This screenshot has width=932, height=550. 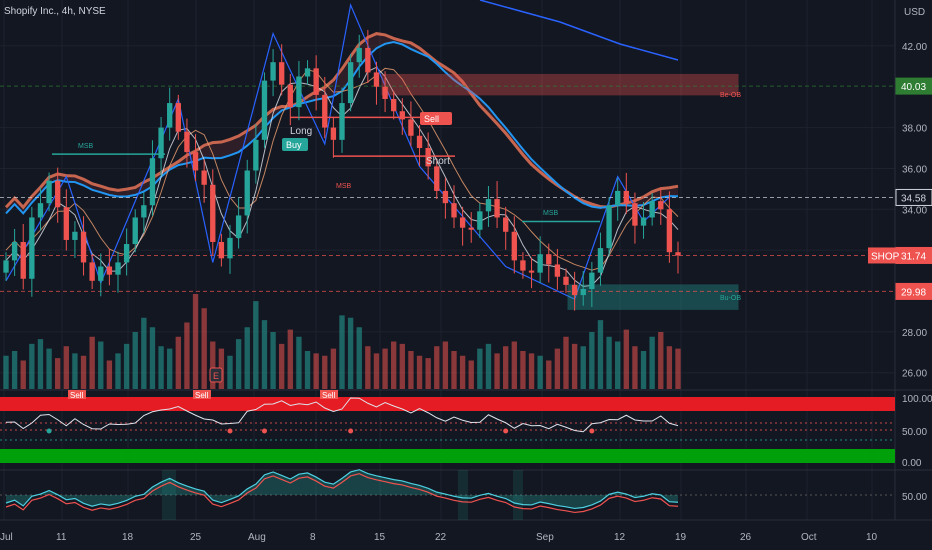 I want to click on oscillator-signal-line, so click(x=342, y=493).